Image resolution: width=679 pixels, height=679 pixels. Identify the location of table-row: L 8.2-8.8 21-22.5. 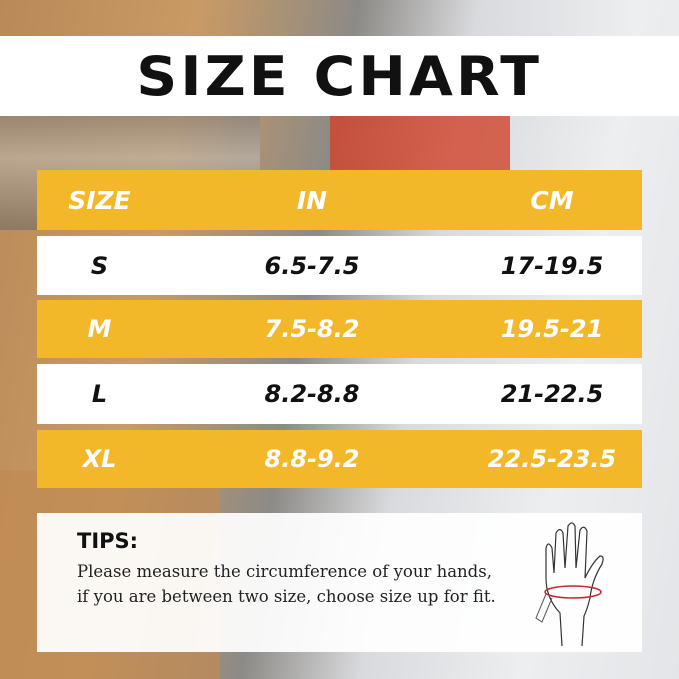
(339, 394).